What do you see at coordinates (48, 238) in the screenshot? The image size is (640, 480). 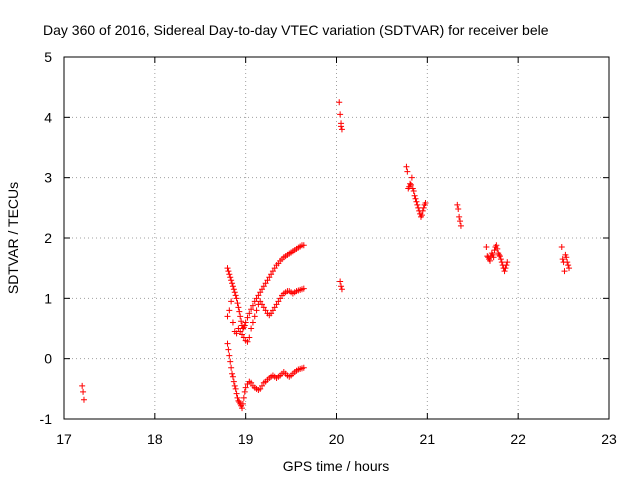 I see `y-tick-label: 2` at bounding box center [48, 238].